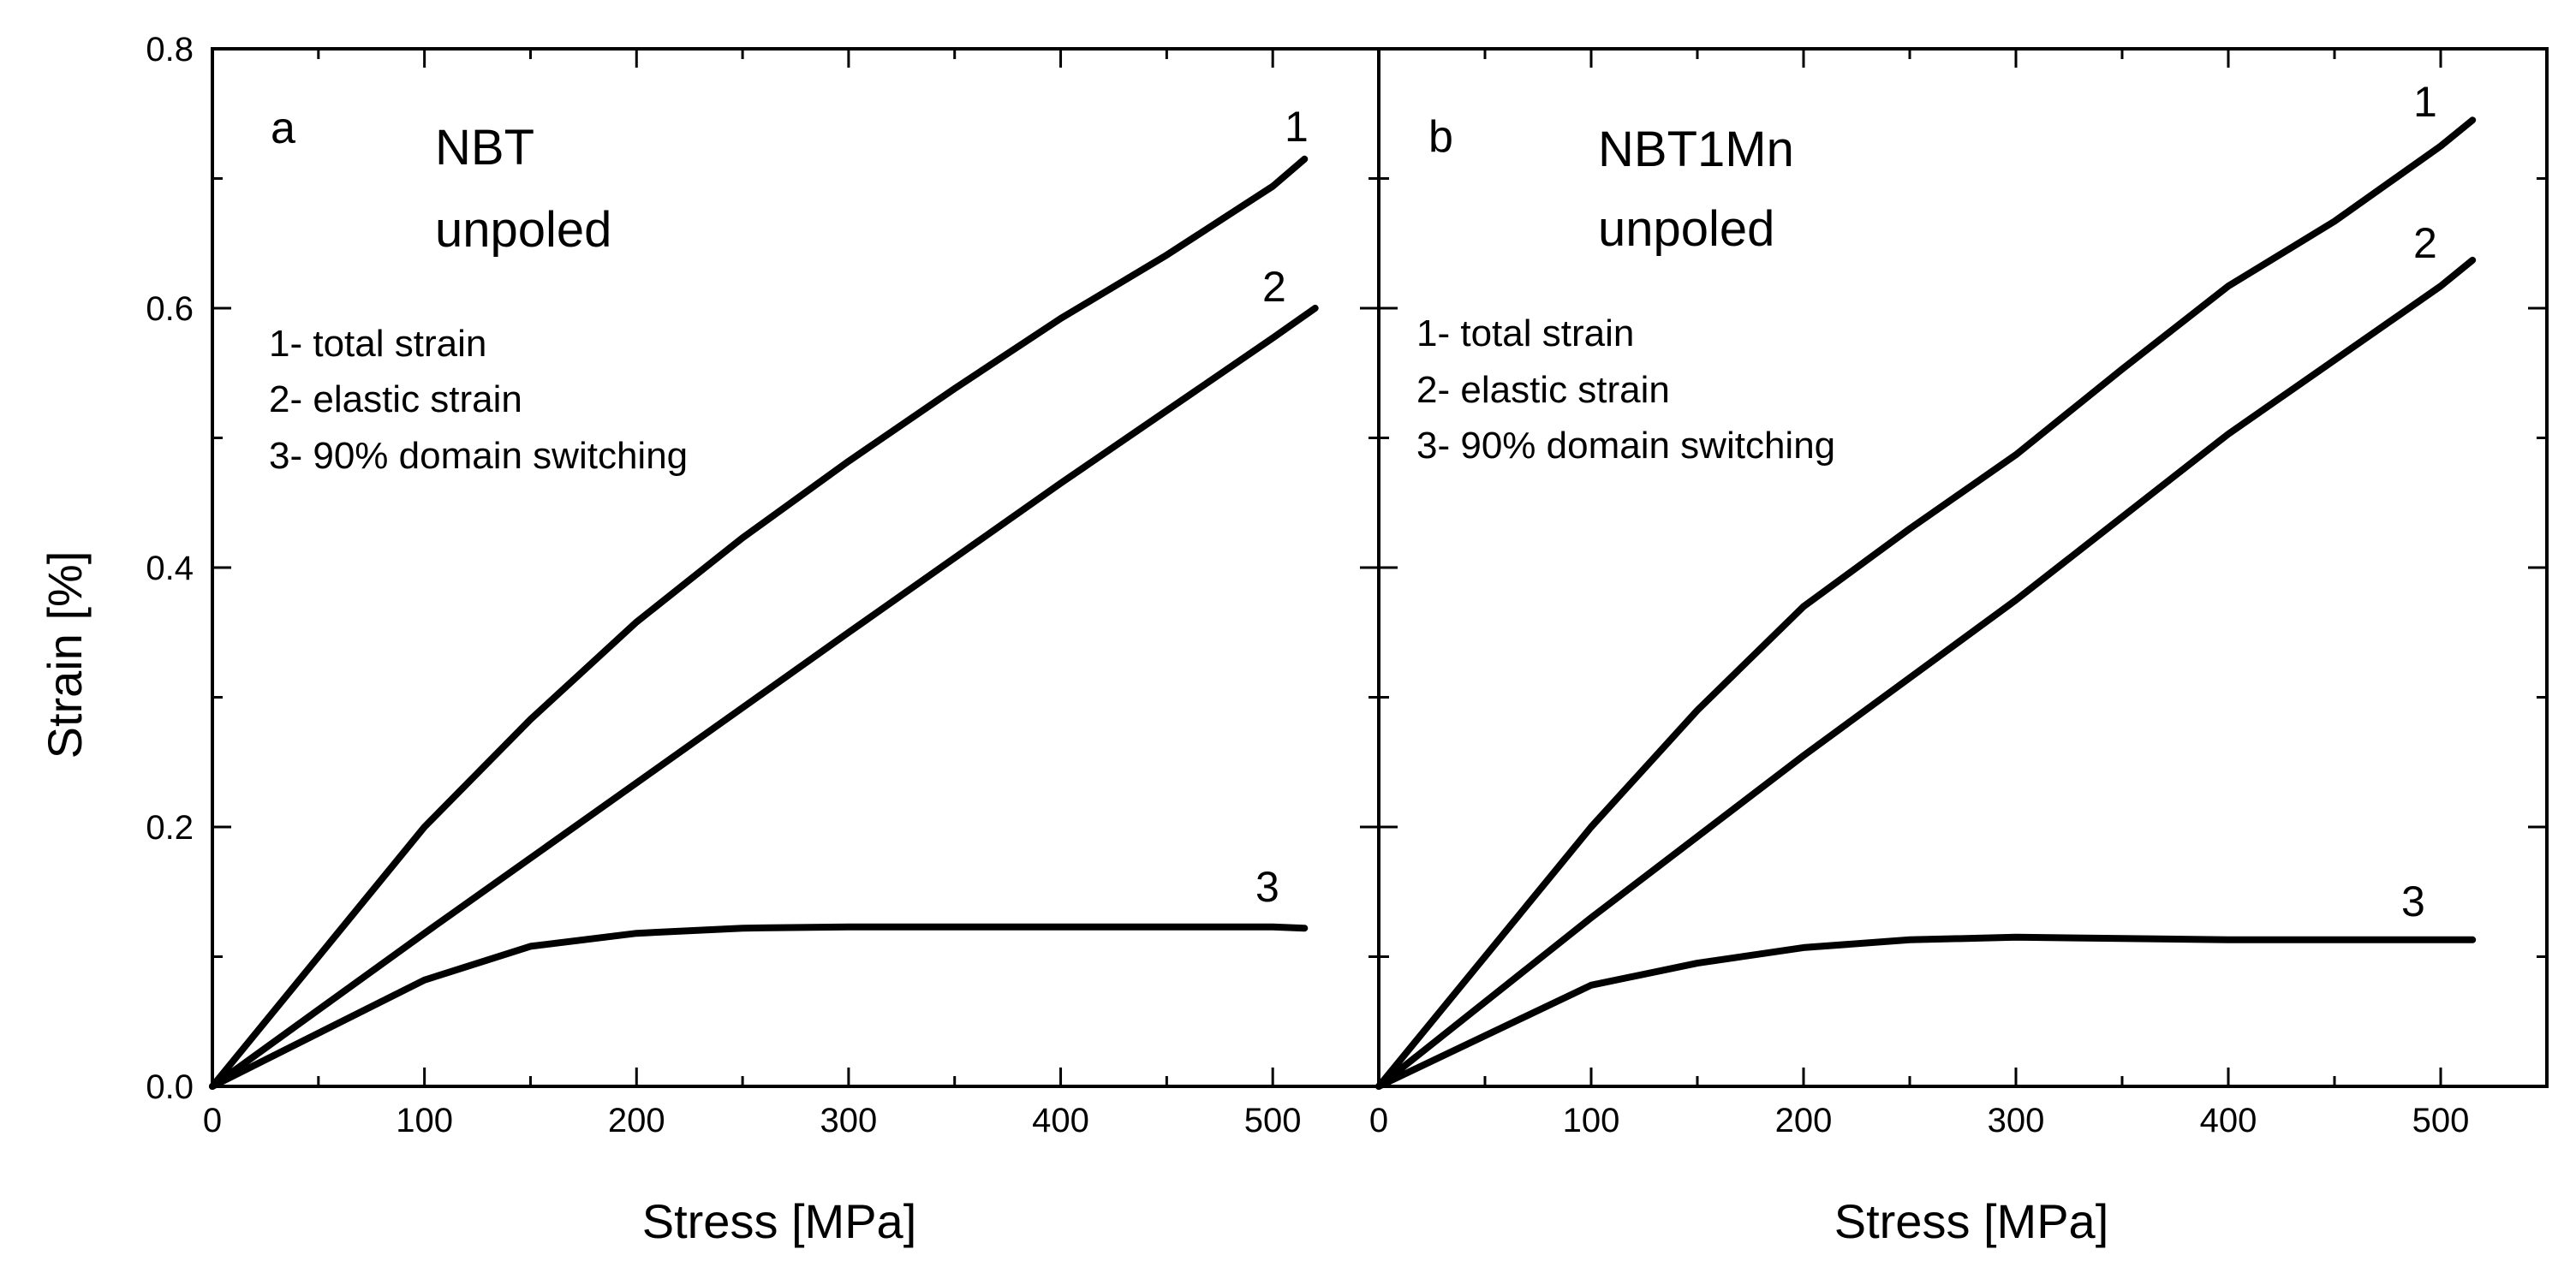 This screenshot has width=2576, height=1267. I want to click on panel-b-legend-entry-3: 3- 90% domain switching, so click(1625, 446).